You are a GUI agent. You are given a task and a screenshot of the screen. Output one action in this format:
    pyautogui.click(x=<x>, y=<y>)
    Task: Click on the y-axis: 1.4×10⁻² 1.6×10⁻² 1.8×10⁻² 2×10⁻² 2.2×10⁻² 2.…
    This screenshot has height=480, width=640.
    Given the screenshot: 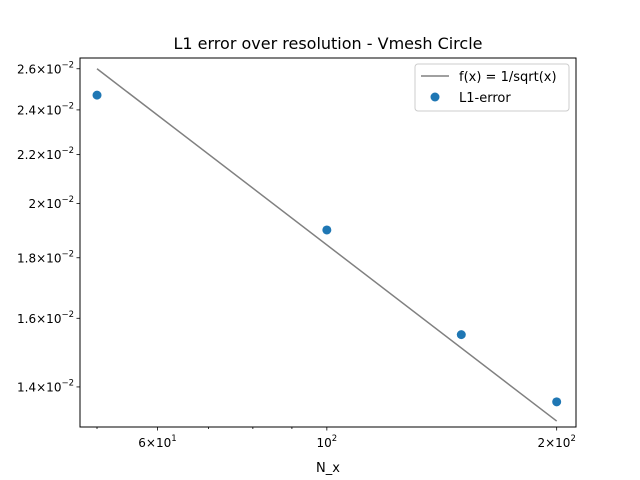 What is the action you would take?
    pyautogui.click(x=48, y=227)
    